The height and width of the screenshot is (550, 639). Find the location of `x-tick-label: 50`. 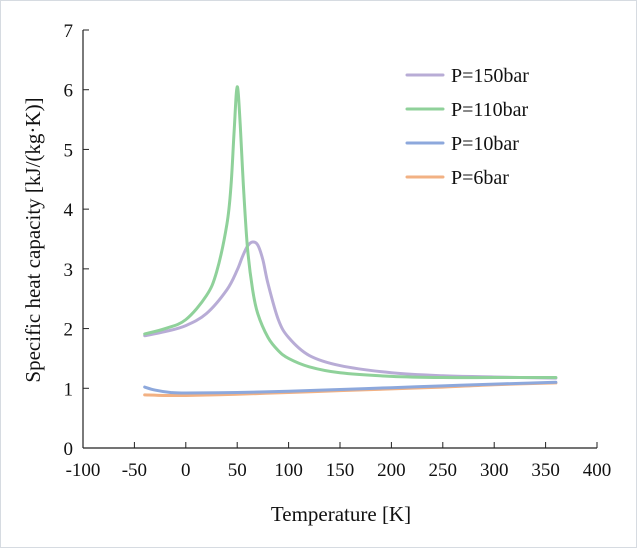

x-tick-label: 50 is located at coordinates (237, 470).